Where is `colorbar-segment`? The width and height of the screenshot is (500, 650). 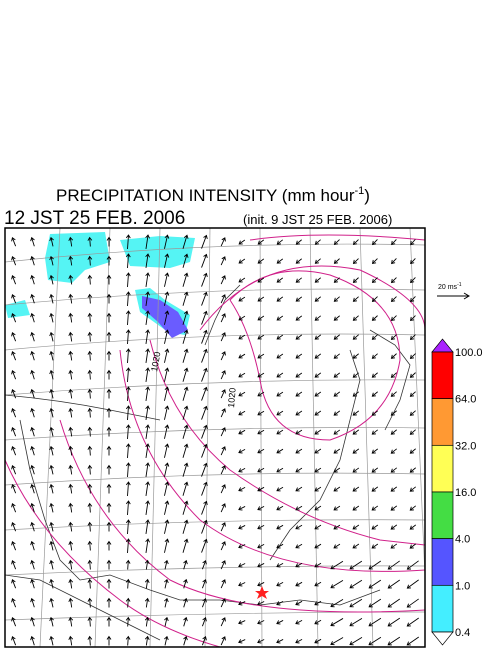 colorbar-segment is located at coordinates (442, 608).